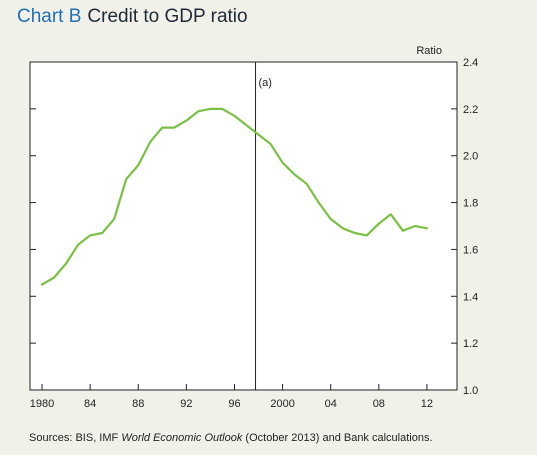 The height and width of the screenshot is (455, 537). I want to click on y-tick-label: 2.4, so click(470, 63).